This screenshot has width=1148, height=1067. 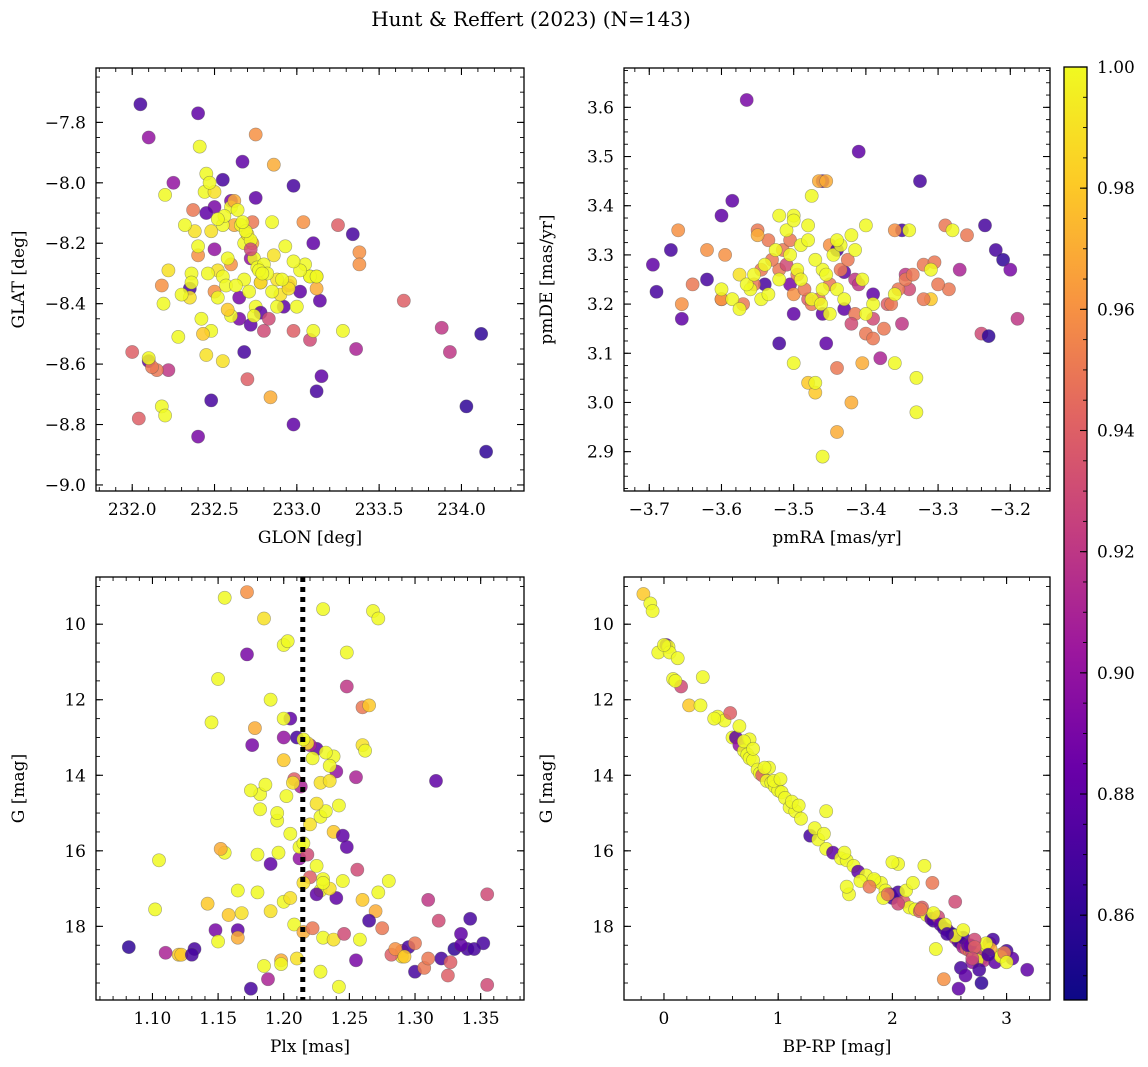 What do you see at coordinates (75, 776) in the screenshot?
I see `y-tick-label: 14` at bounding box center [75, 776].